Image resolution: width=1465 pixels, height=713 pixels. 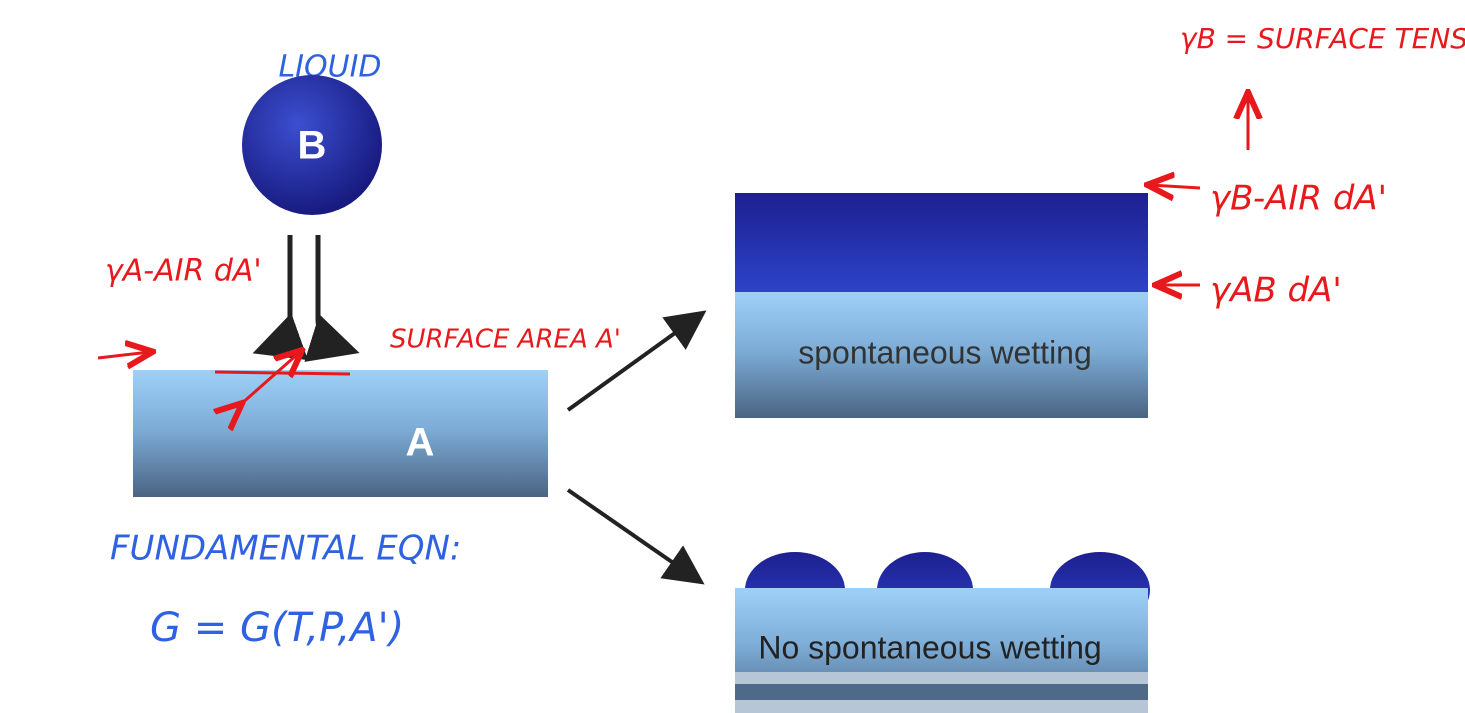 I want to click on substrate-label: A, so click(x=420, y=443).